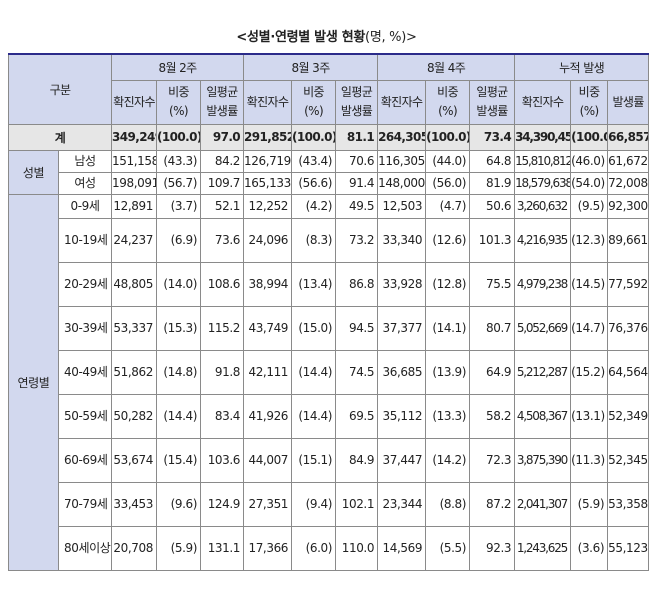 Image resolution: width=653 pixels, height=609 pixels. Describe the element at coordinates (628, 240) in the screenshot. I see `table-cell: 89,661` at that location.